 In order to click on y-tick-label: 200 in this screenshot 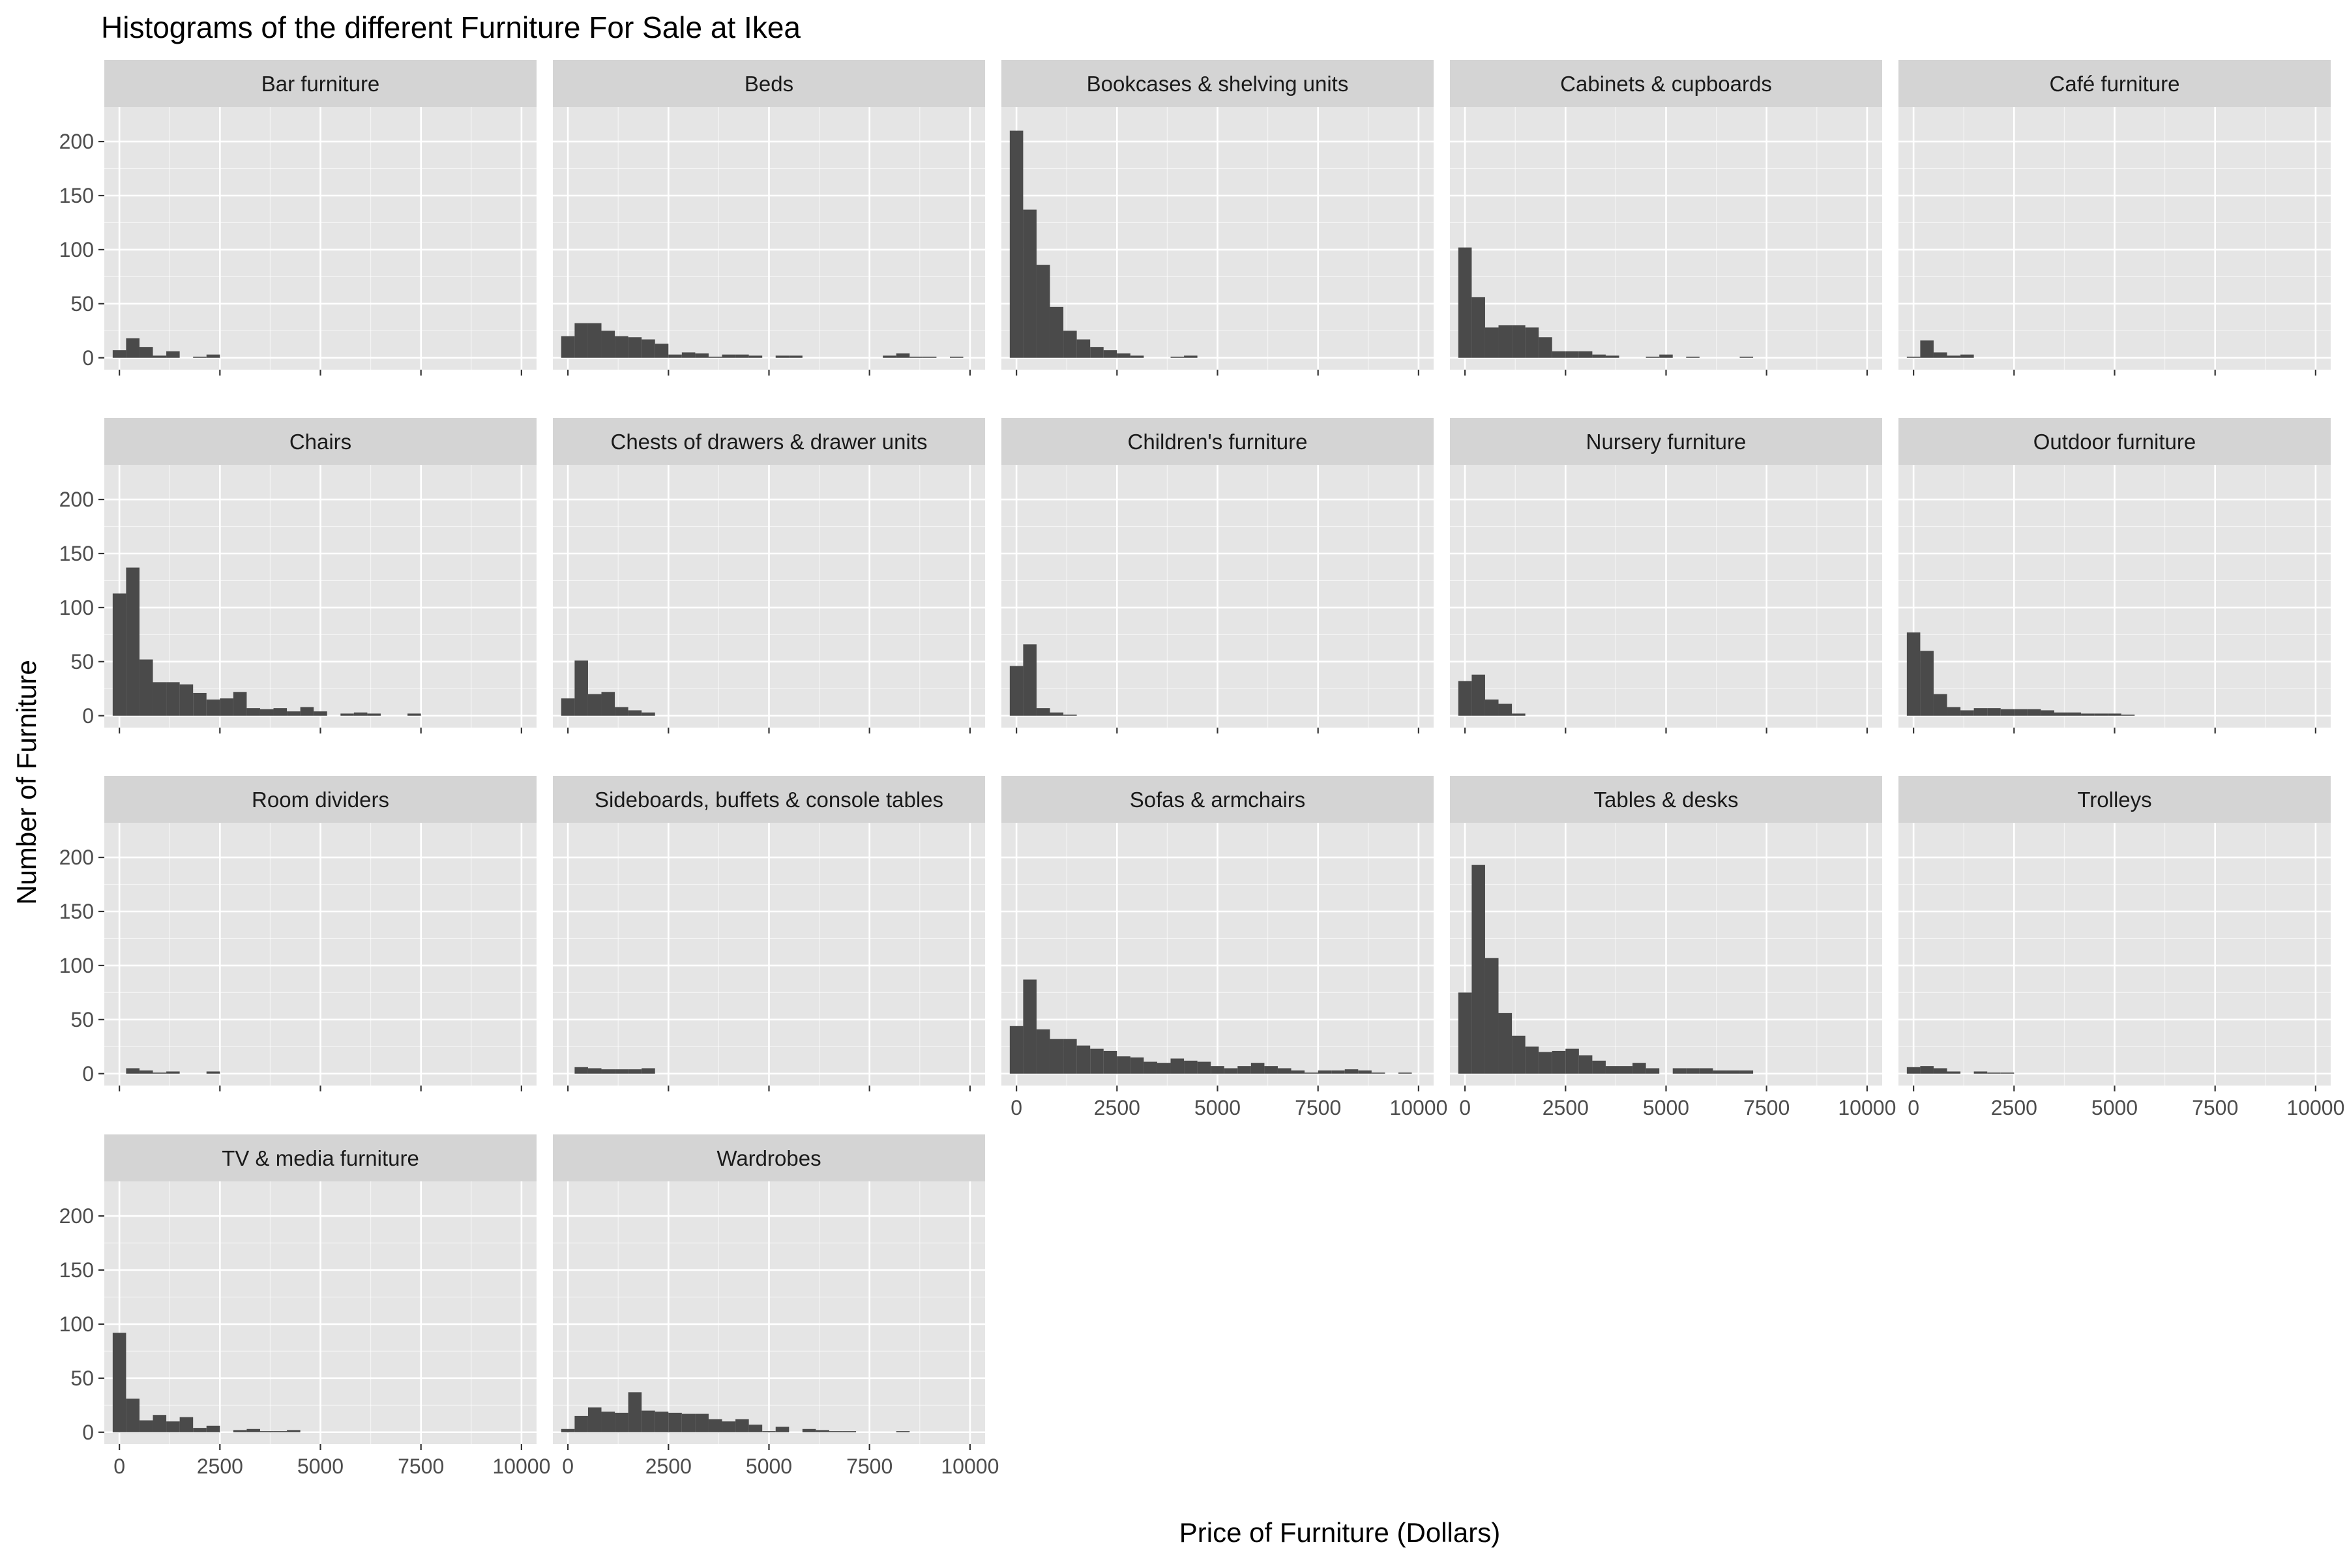, I will do `click(76, 857)`.